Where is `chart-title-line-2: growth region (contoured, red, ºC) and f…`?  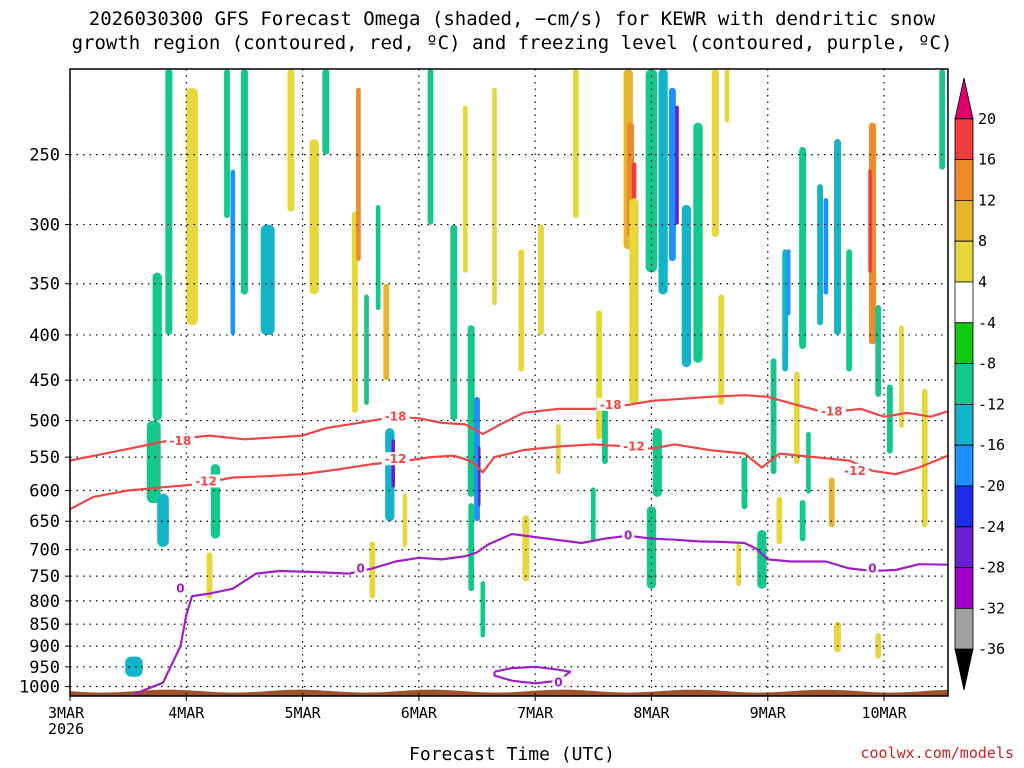
chart-title-line-2: growth region (contoured, red, ºC) and f… is located at coordinates (512, 43).